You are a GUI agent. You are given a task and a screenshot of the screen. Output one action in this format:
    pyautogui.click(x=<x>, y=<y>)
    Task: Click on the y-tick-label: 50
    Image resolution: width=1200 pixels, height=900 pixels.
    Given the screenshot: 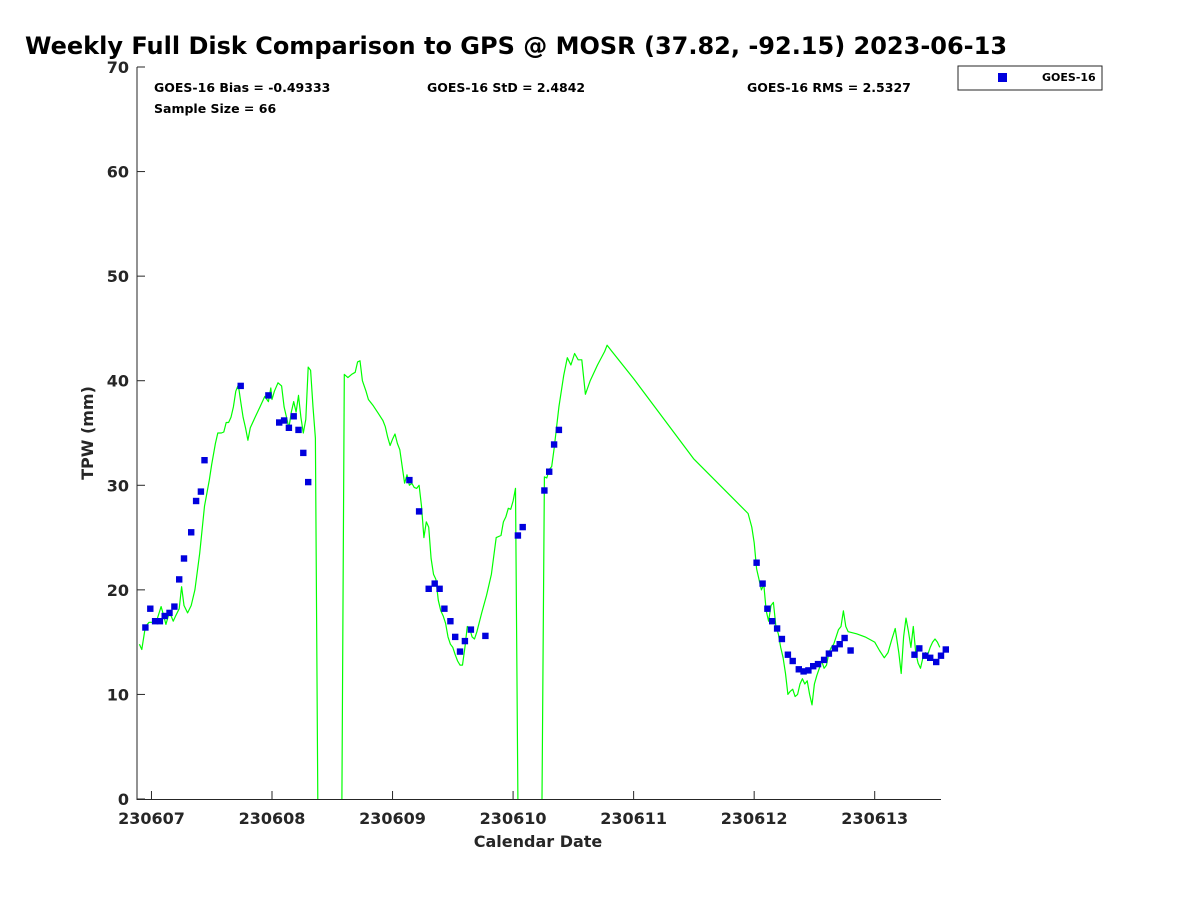 What is the action you would take?
    pyautogui.click(x=118, y=276)
    